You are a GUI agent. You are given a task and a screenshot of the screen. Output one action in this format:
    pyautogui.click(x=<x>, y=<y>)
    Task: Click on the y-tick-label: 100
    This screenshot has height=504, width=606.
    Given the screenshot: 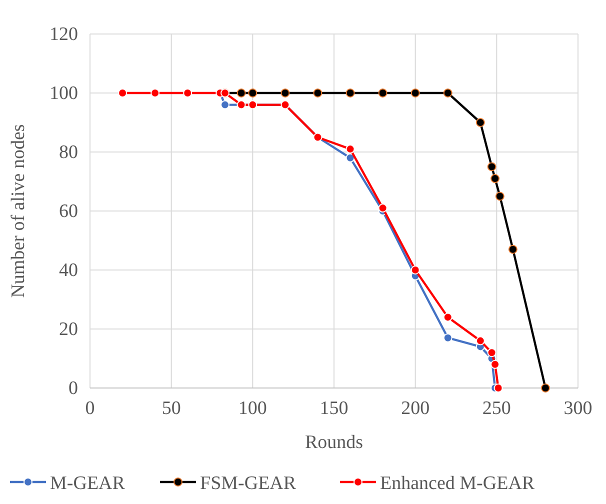 What is the action you would take?
    pyautogui.click(x=64, y=93)
    